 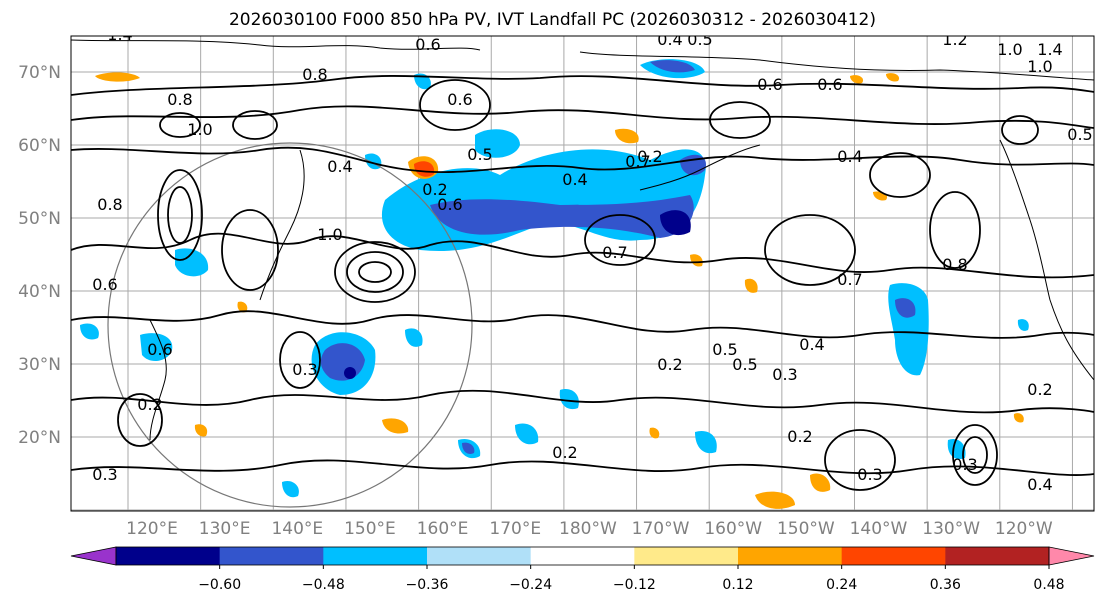 I want to click on latitude-label: 60°N, so click(x=39, y=146).